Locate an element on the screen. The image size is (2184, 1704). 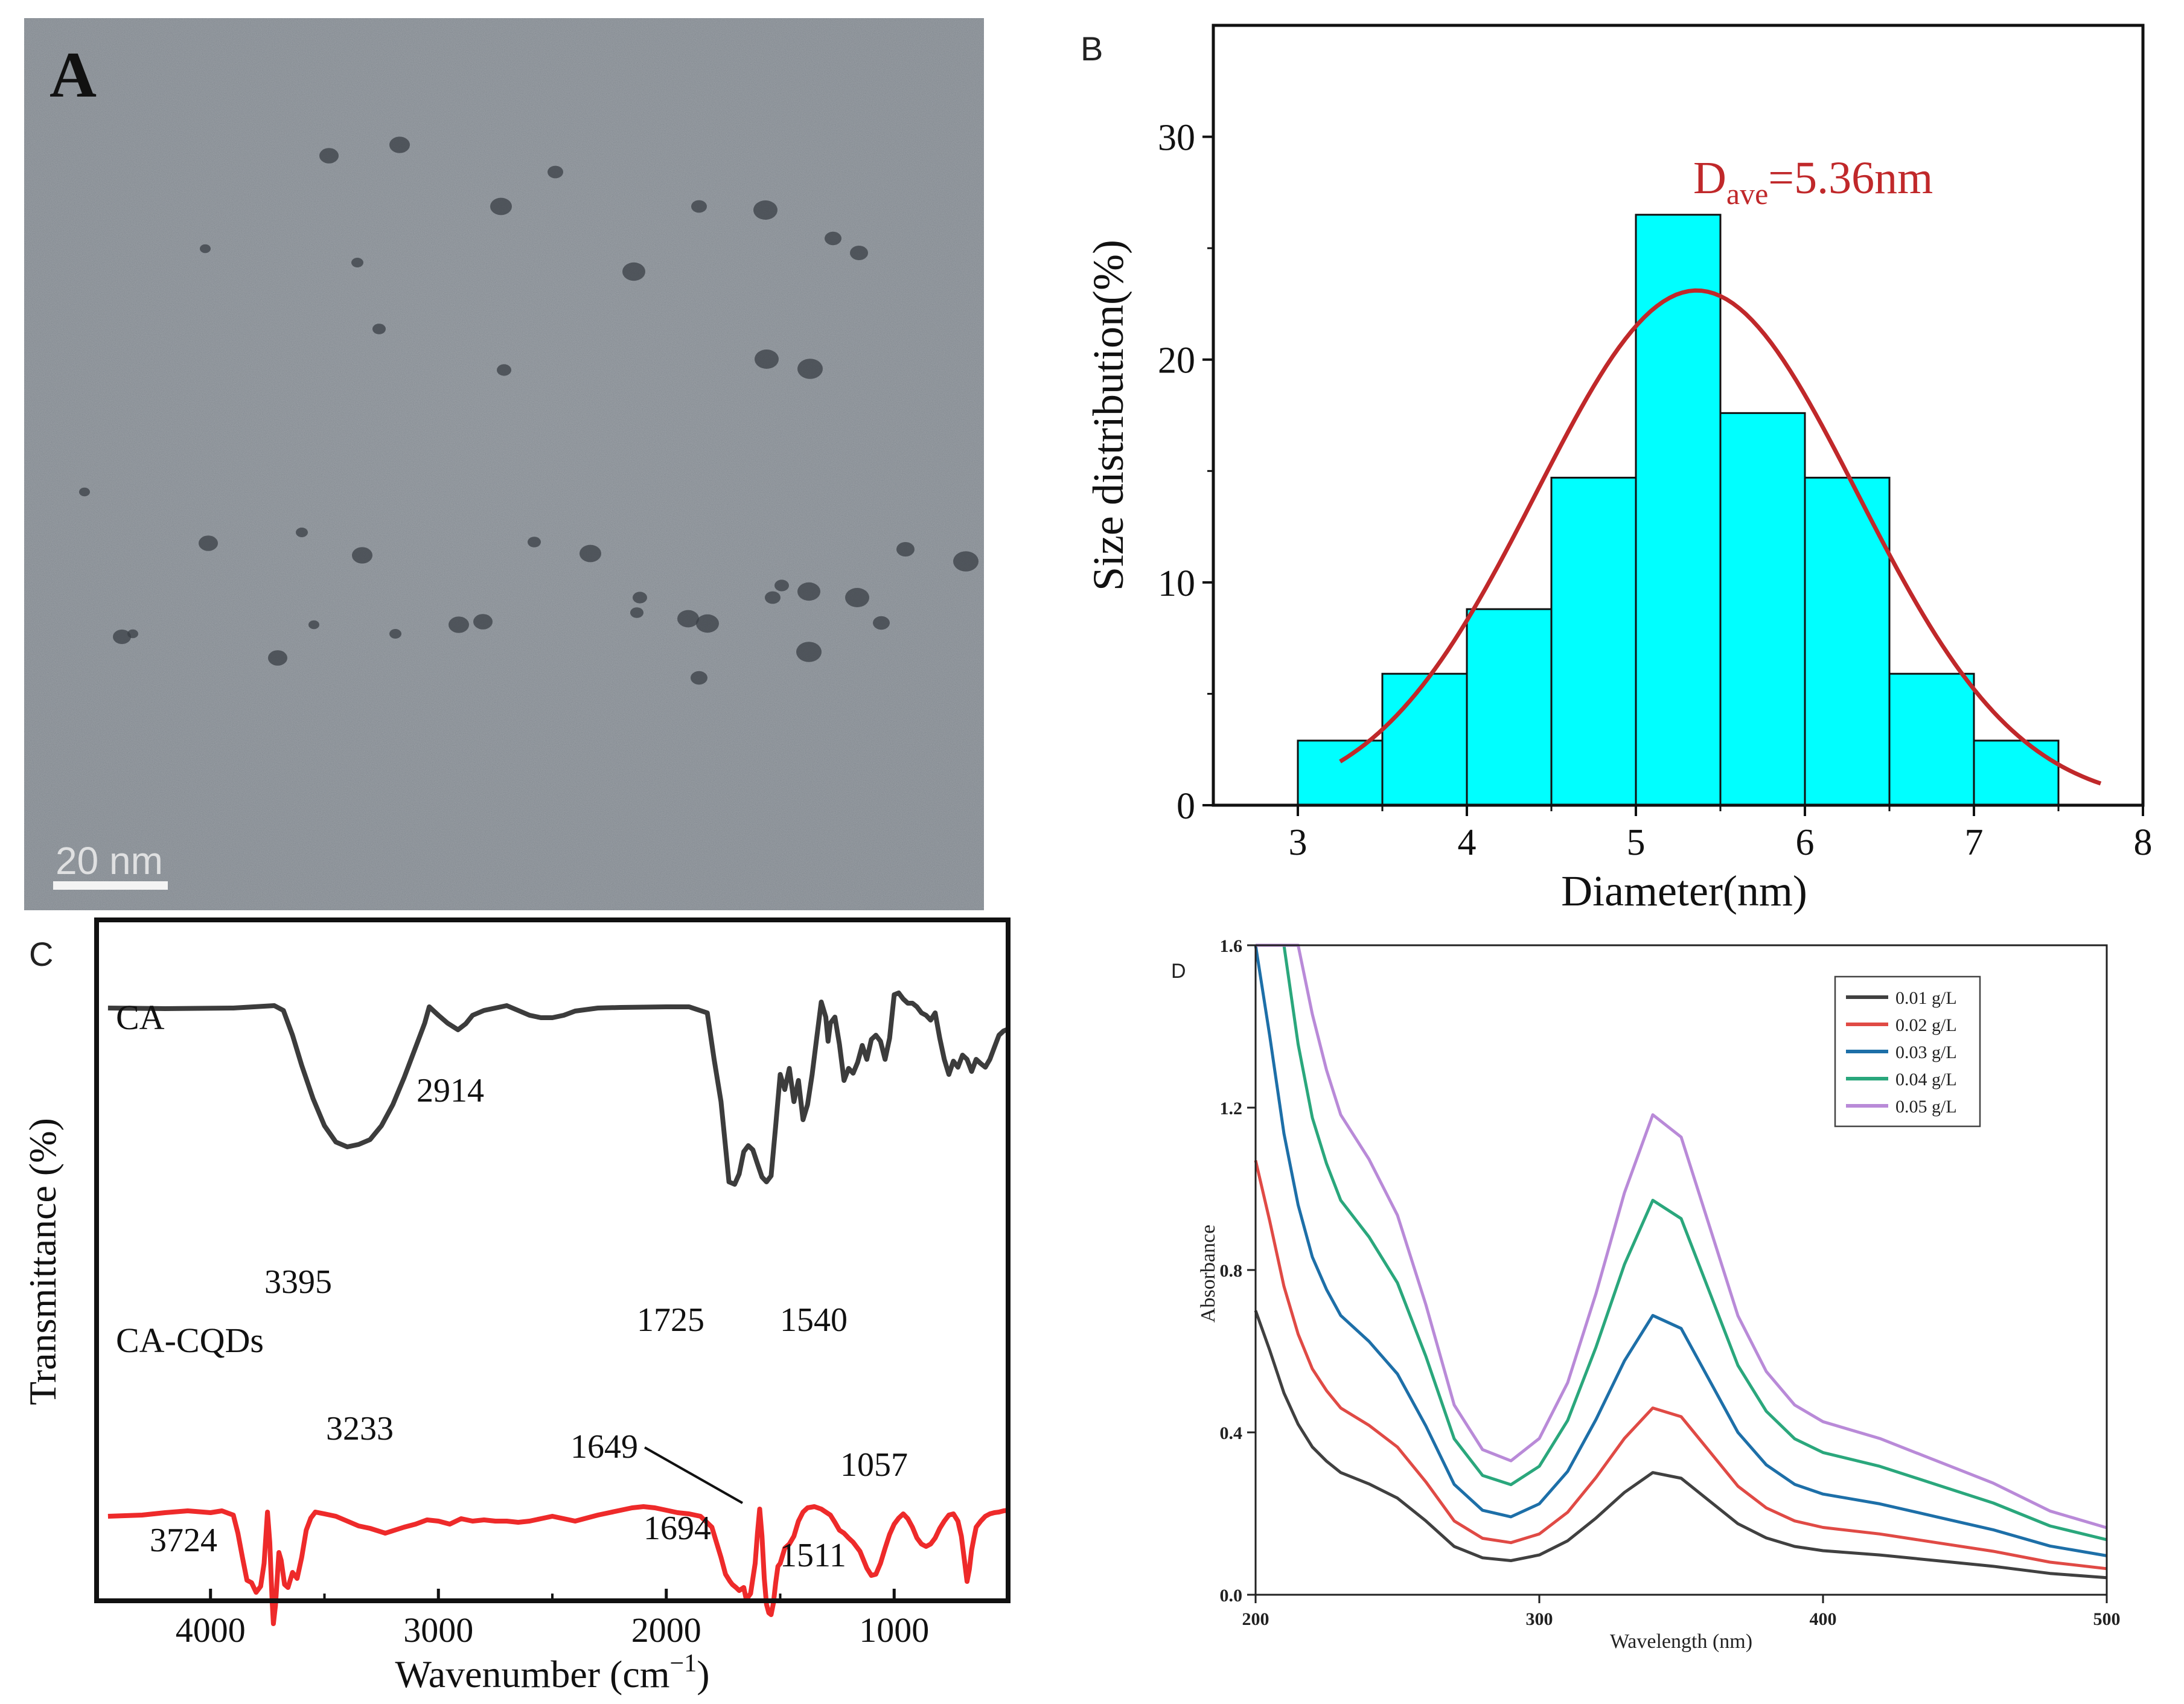
x-axis-label: Wavelength (nm) is located at coordinates (1681, 1641).